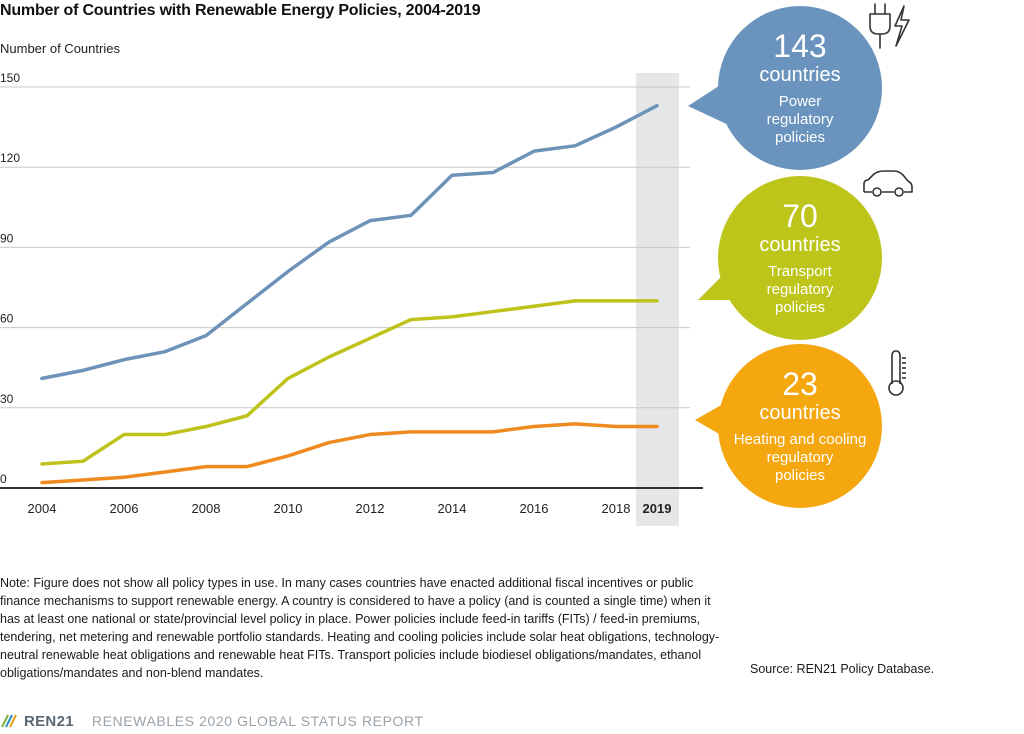 This screenshot has width=1024, height=734. What do you see at coordinates (902, 26) in the screenshot?
I see `lightning-bolt` at bounding box center [902, 26].